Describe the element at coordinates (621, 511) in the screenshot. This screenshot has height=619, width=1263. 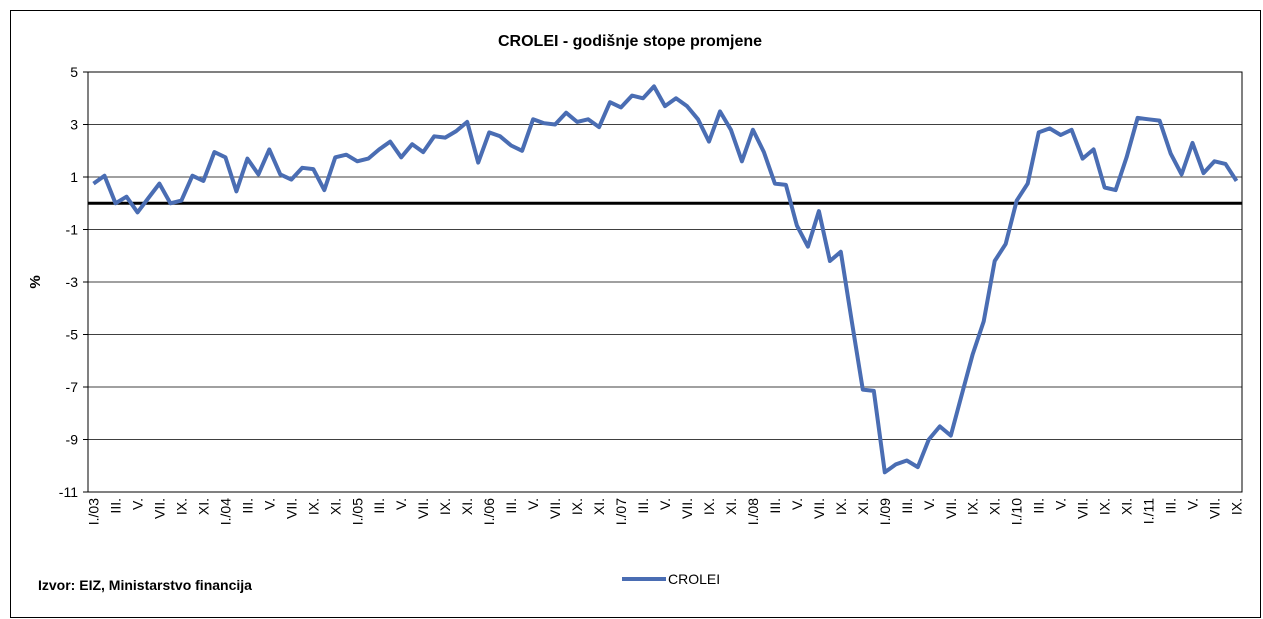
I see `x-tick-label: I./07` at that location.